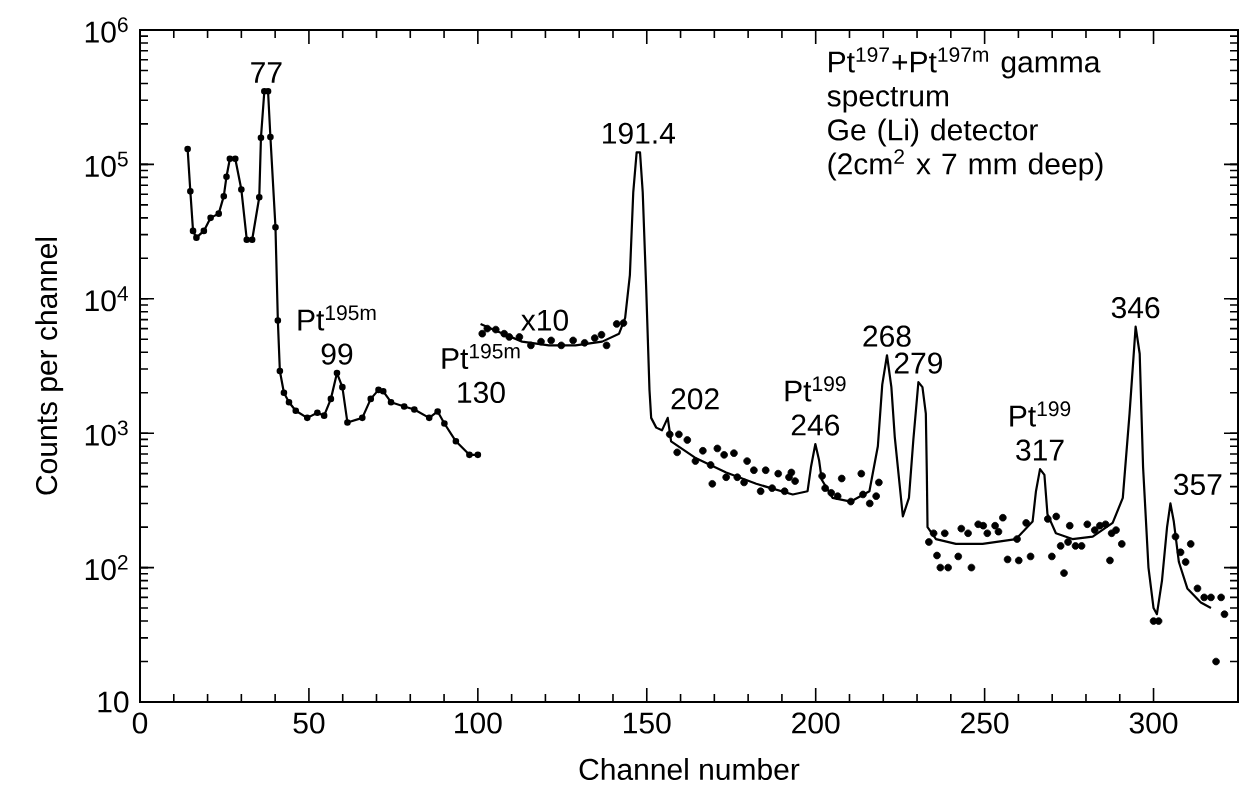 Image resolution: width=1258 pixels, height=812 pixels. I want to click on x-axis-title: Channel number, so click(689, 769).